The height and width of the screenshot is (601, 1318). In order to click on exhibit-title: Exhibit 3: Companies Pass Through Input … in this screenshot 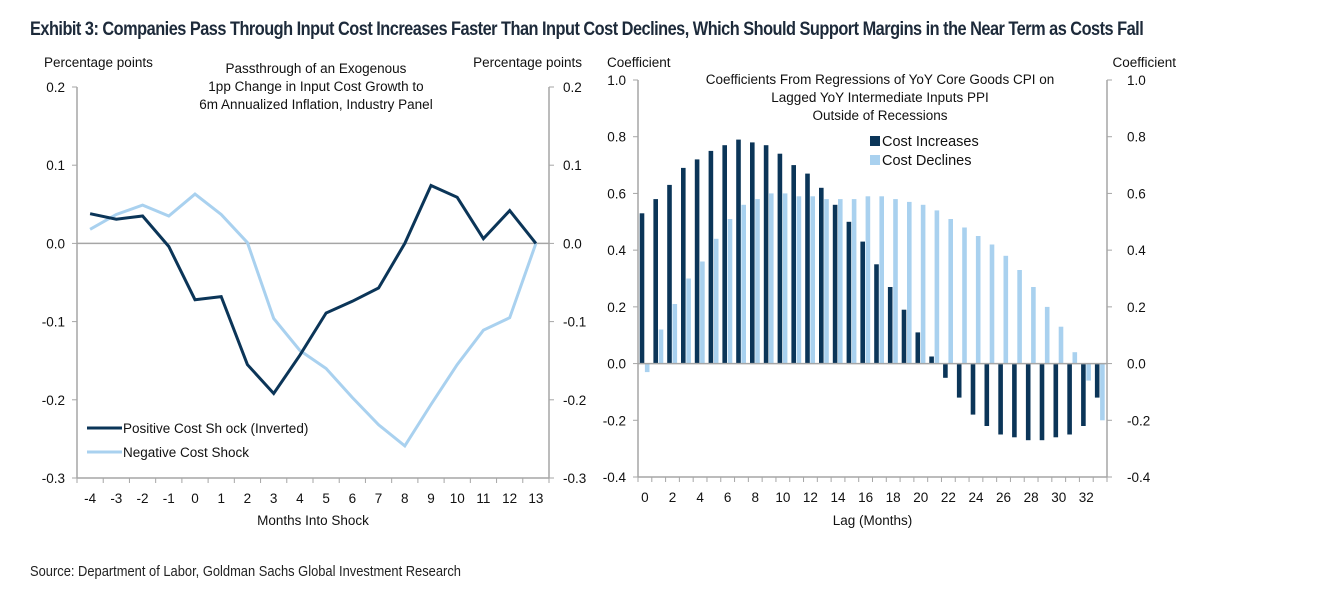, I will do `click(587, 29)`.